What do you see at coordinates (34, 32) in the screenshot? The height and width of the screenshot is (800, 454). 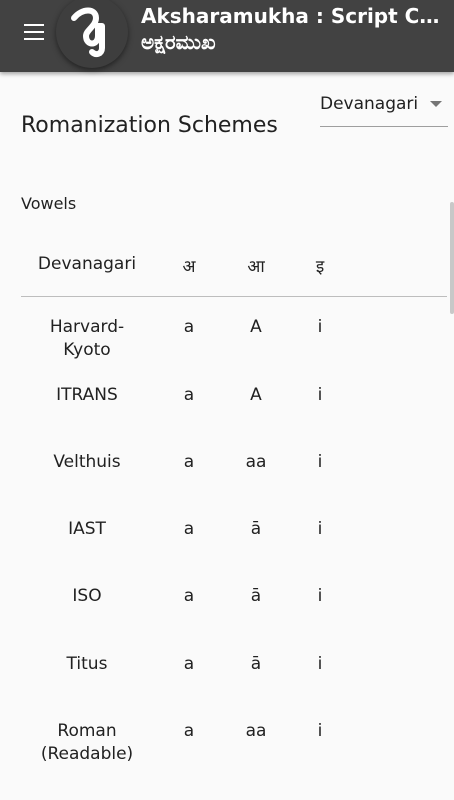 I see `menu-icon` at bounding box center [34, 32].